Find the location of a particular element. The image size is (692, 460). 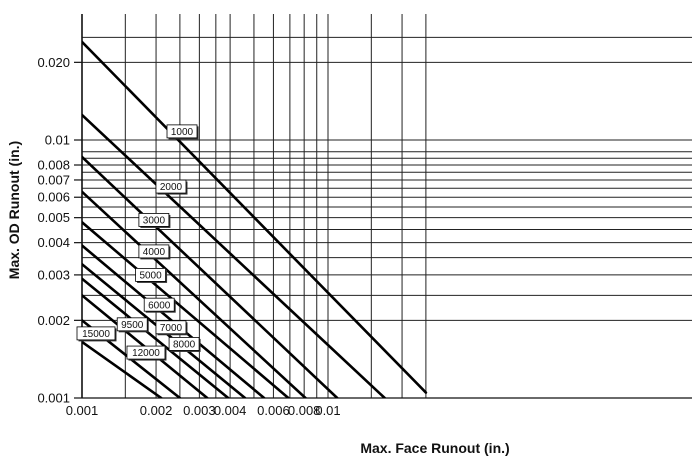

curve-label-6000: 6000 is located at coordinates (159, 305).